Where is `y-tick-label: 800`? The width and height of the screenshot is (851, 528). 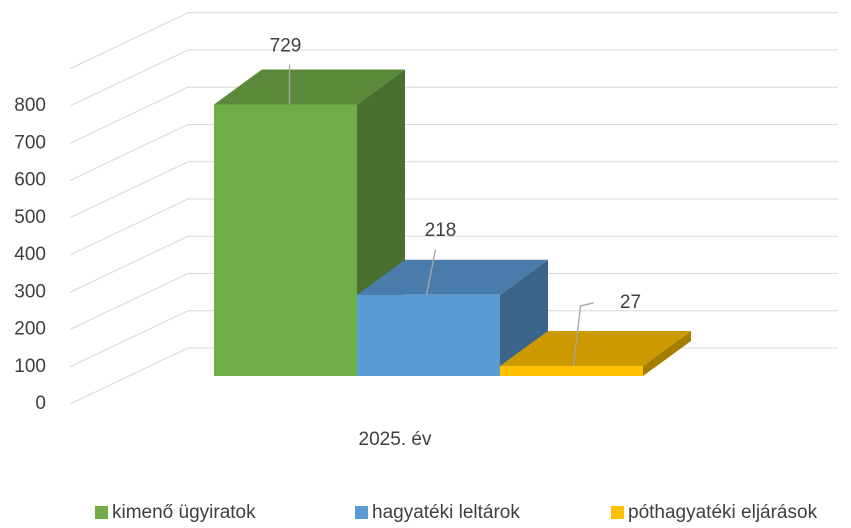 y-tick-label: 800 is located at coordinates (30, 105).